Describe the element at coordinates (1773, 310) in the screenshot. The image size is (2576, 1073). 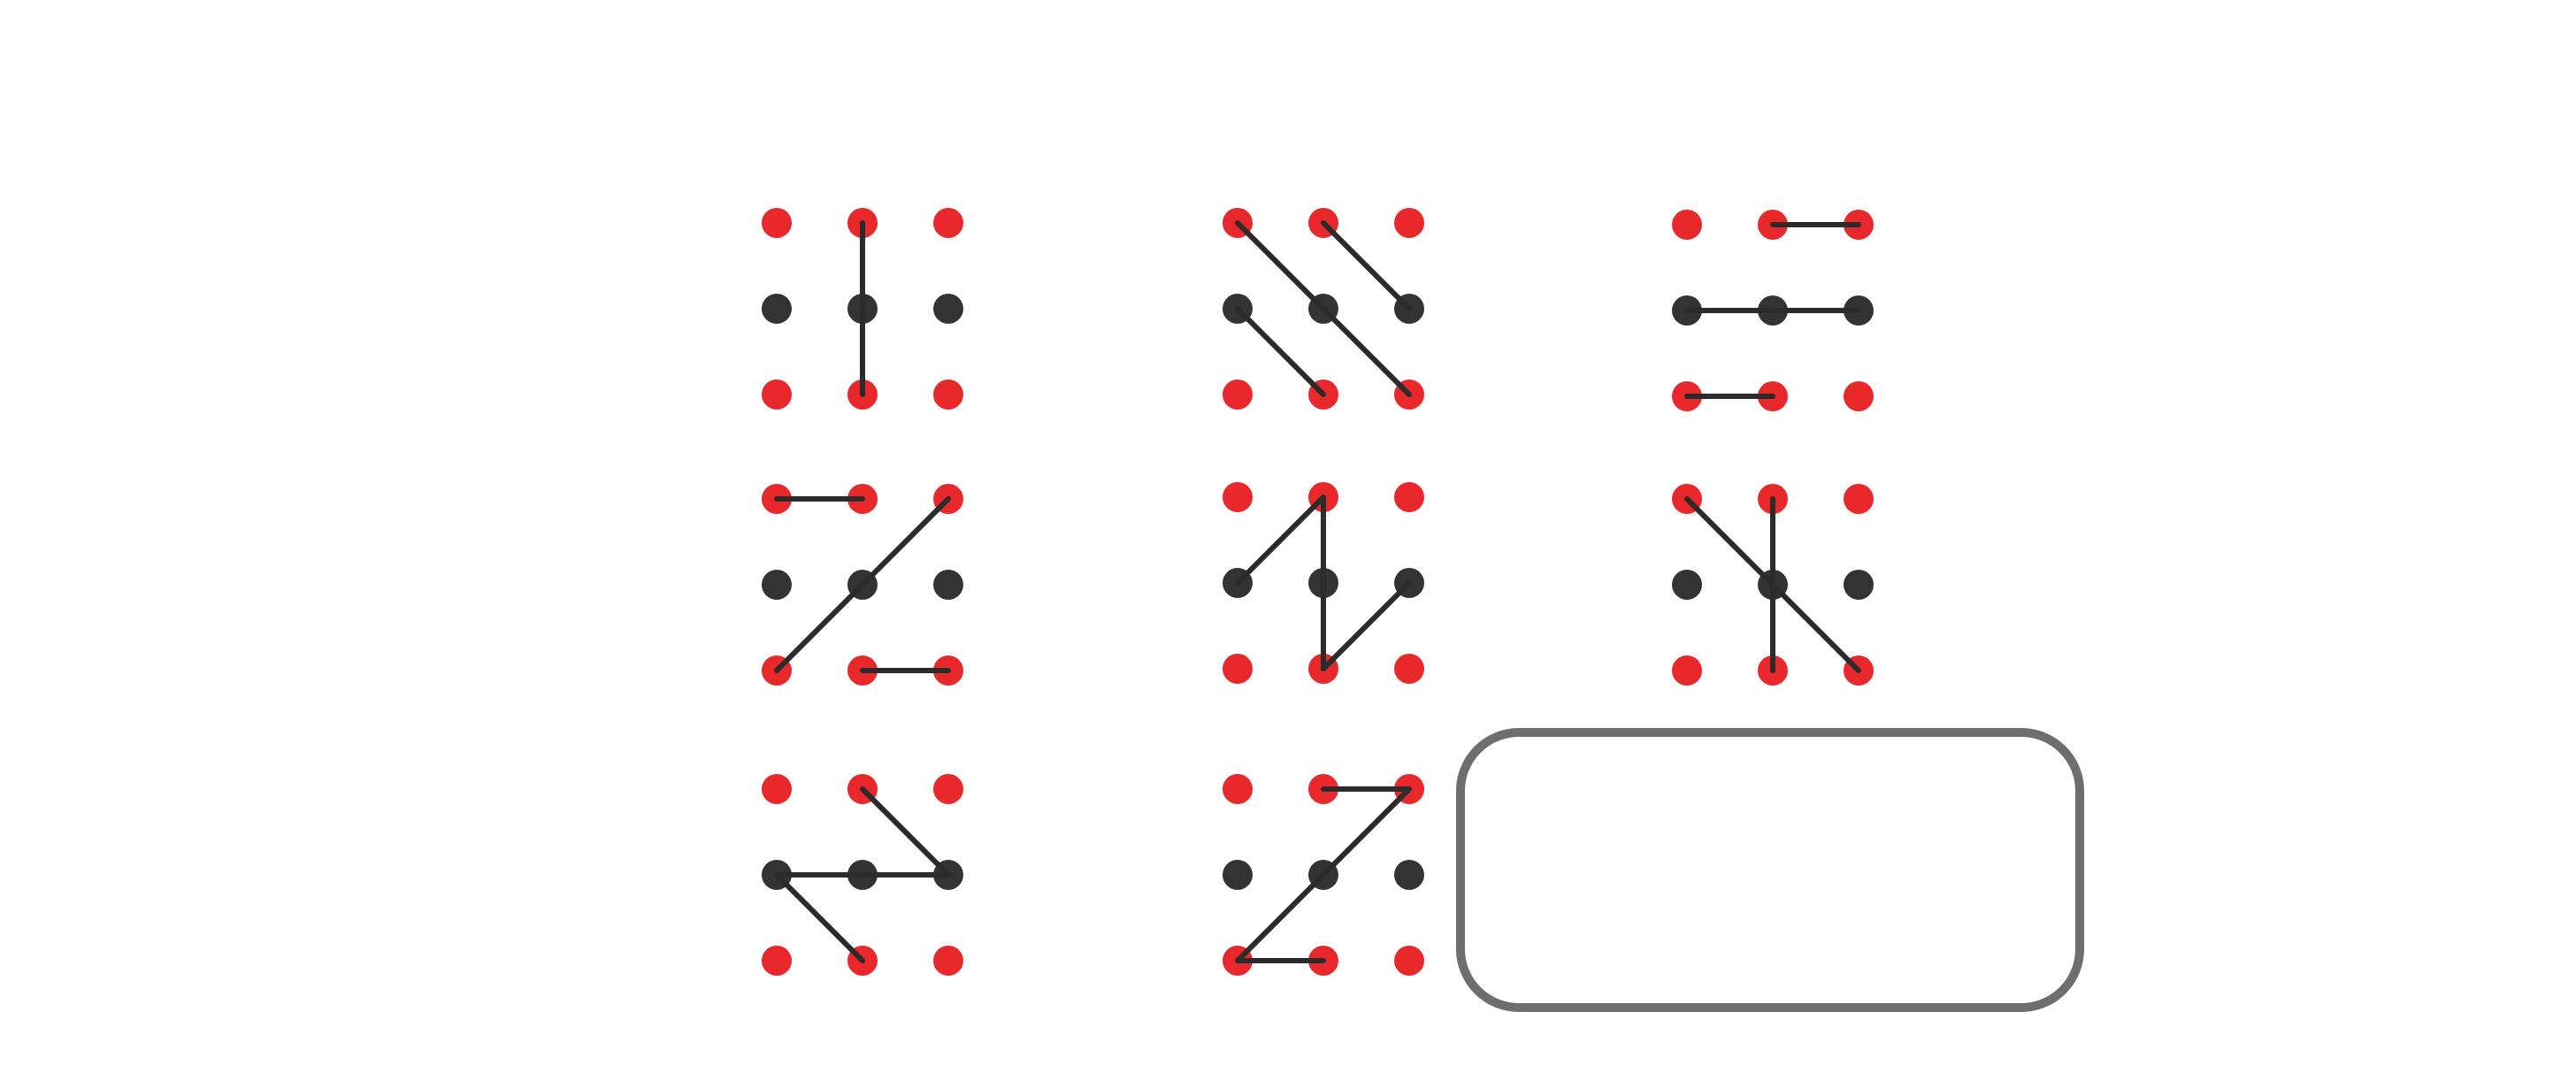
I see `puzzle-r1c3` at that location.